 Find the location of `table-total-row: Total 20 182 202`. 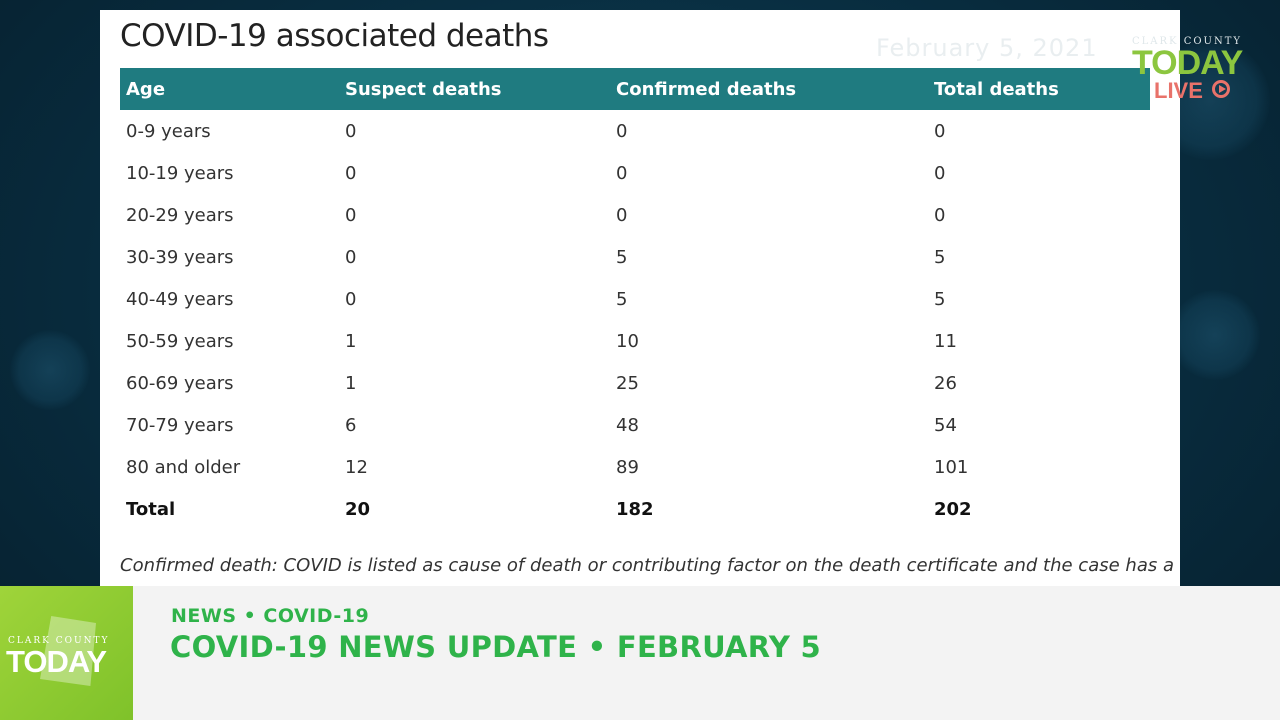

table-total-row: Total 20 182 202 is located at coordinates (635, 509).